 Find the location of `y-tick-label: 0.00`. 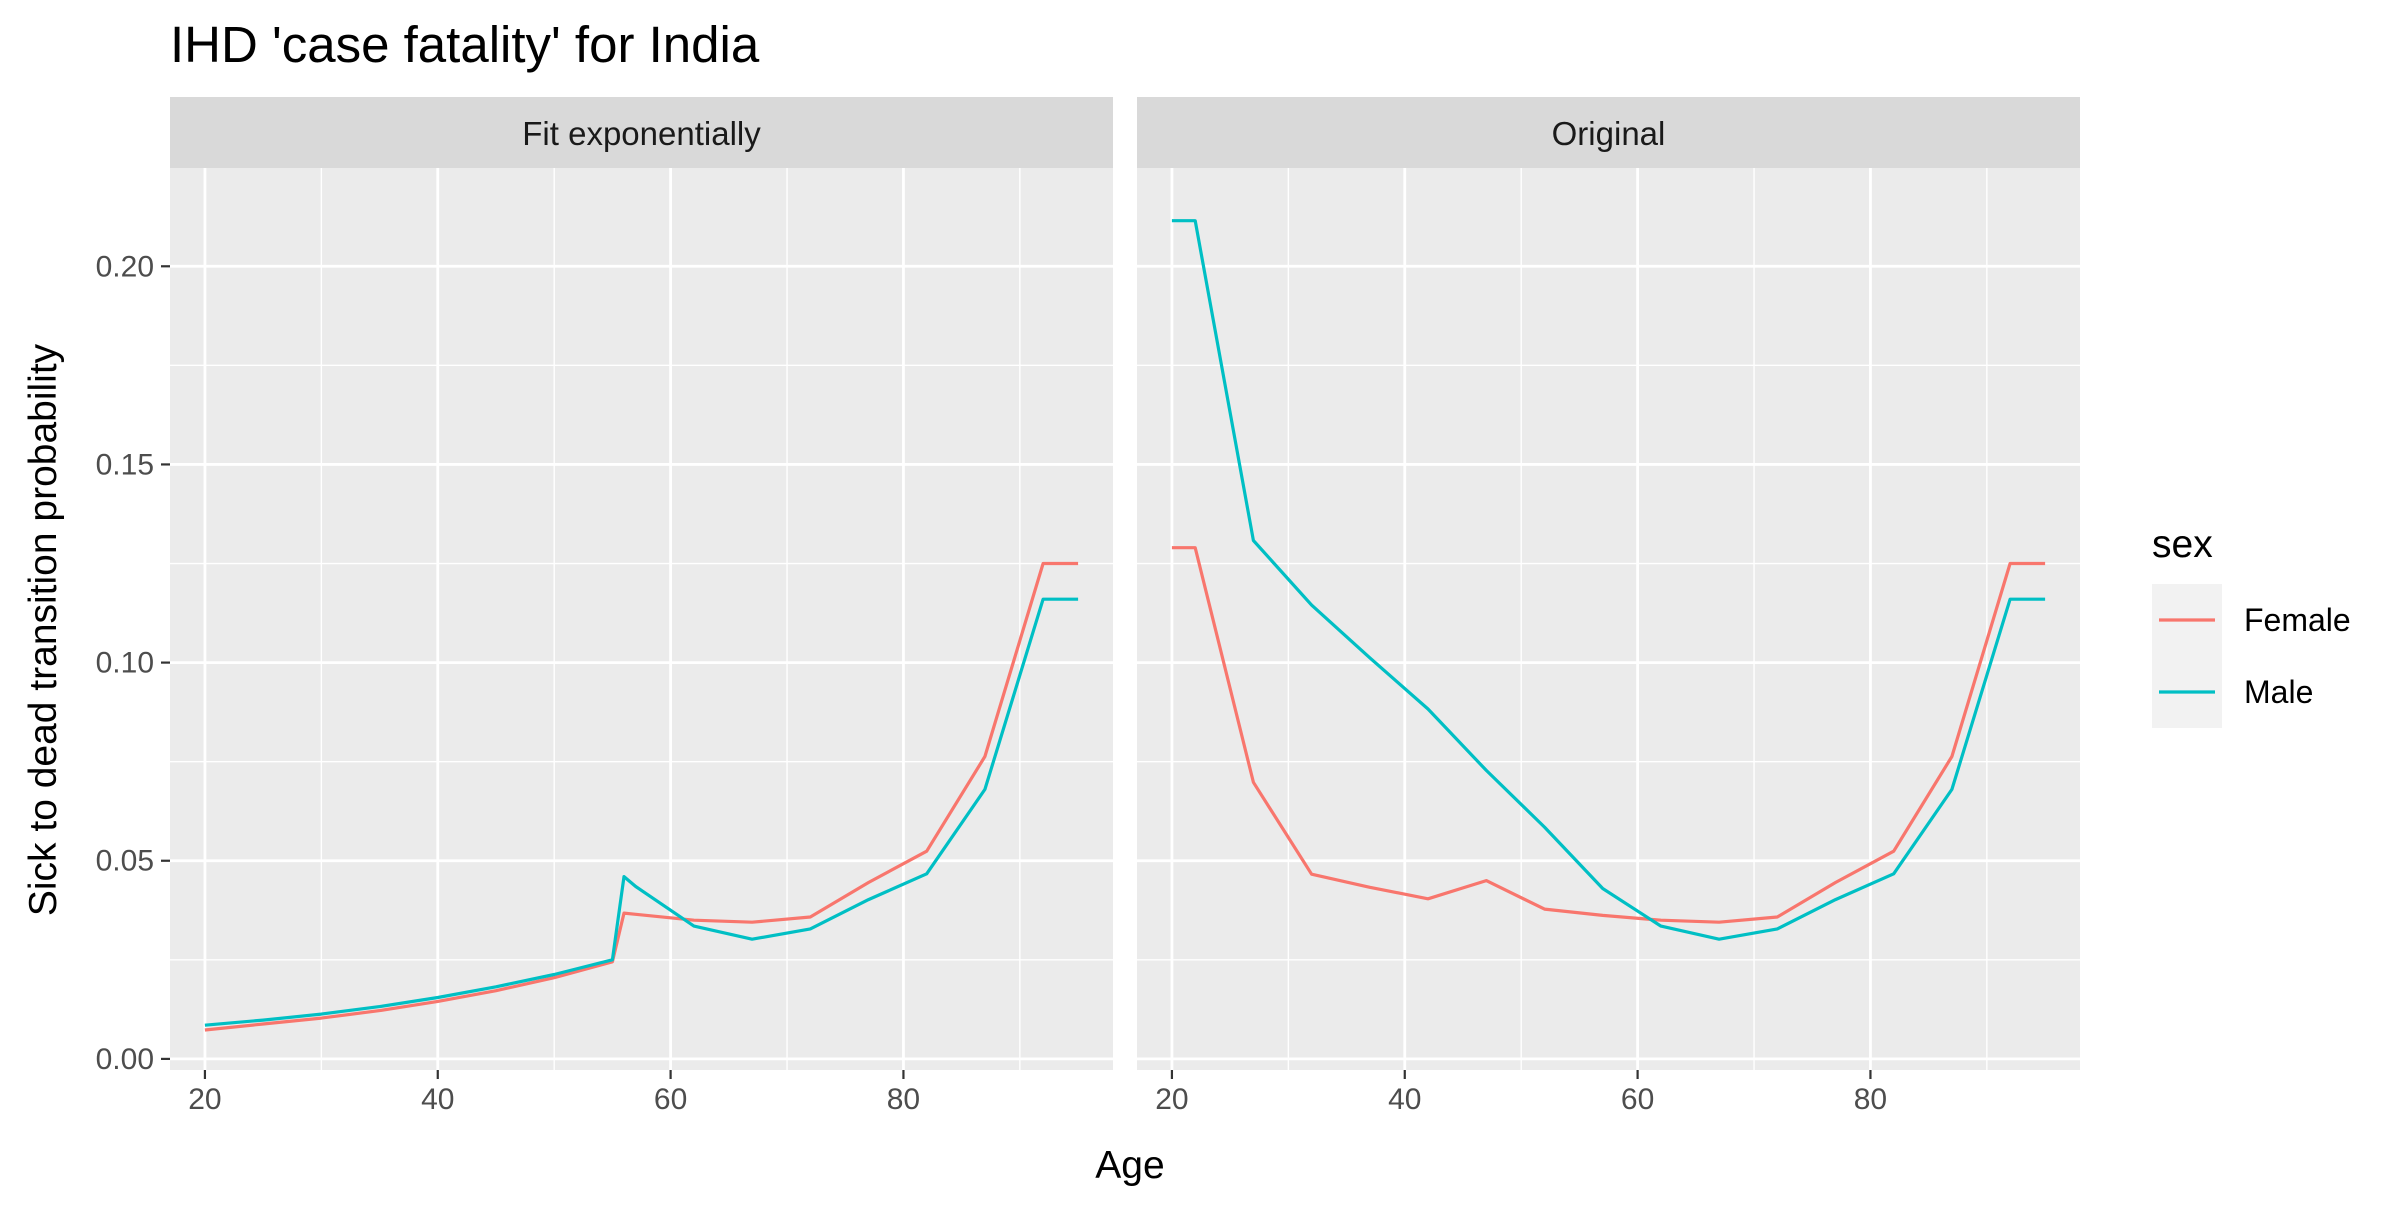

y-tick-label: 0.00 is located at coordinates (125, 1059).